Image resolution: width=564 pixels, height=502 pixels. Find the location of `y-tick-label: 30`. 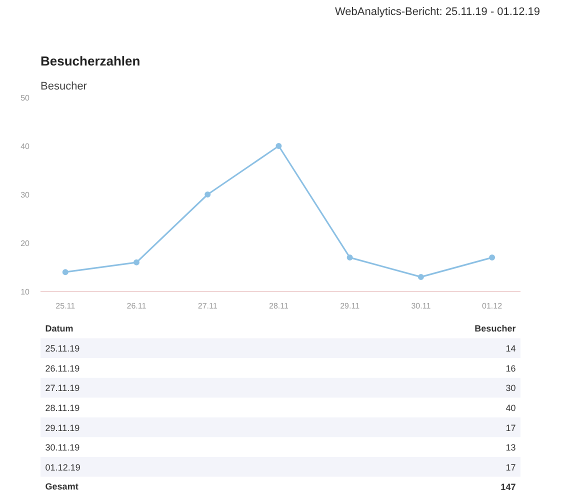

y-tick-label: 30 is located at coordinates (25, 195).